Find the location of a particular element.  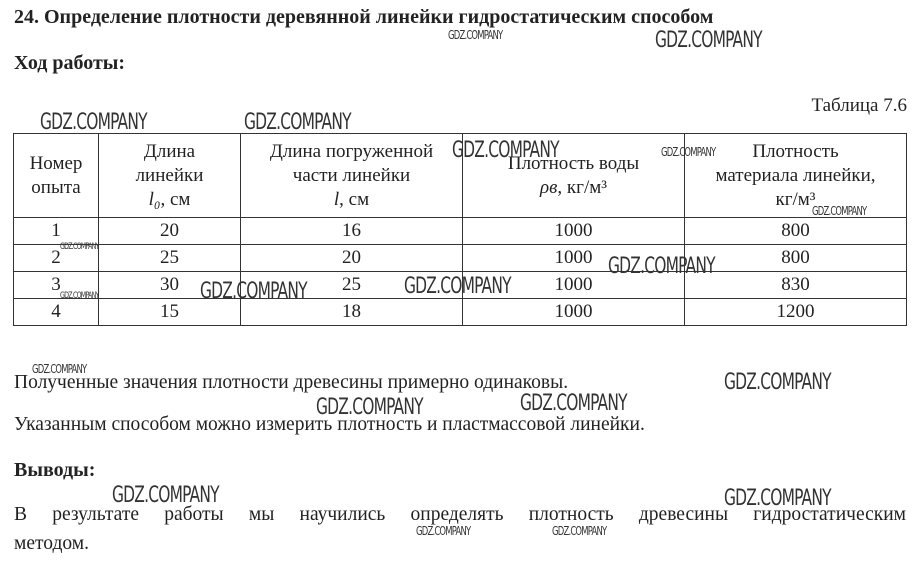

cell: 15 is located at coordinates (169, 312).